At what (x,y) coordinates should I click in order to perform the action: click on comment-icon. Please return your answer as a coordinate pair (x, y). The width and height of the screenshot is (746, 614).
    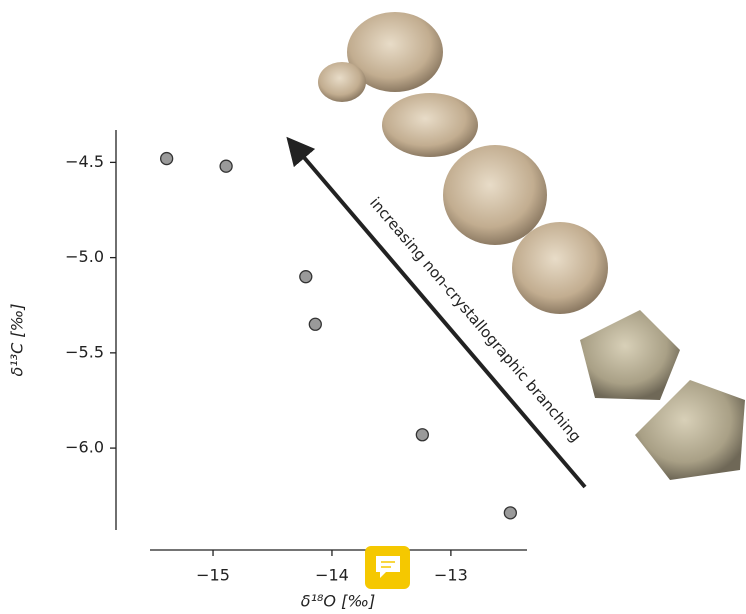
    Looking at the image, I should click on (387, 567).